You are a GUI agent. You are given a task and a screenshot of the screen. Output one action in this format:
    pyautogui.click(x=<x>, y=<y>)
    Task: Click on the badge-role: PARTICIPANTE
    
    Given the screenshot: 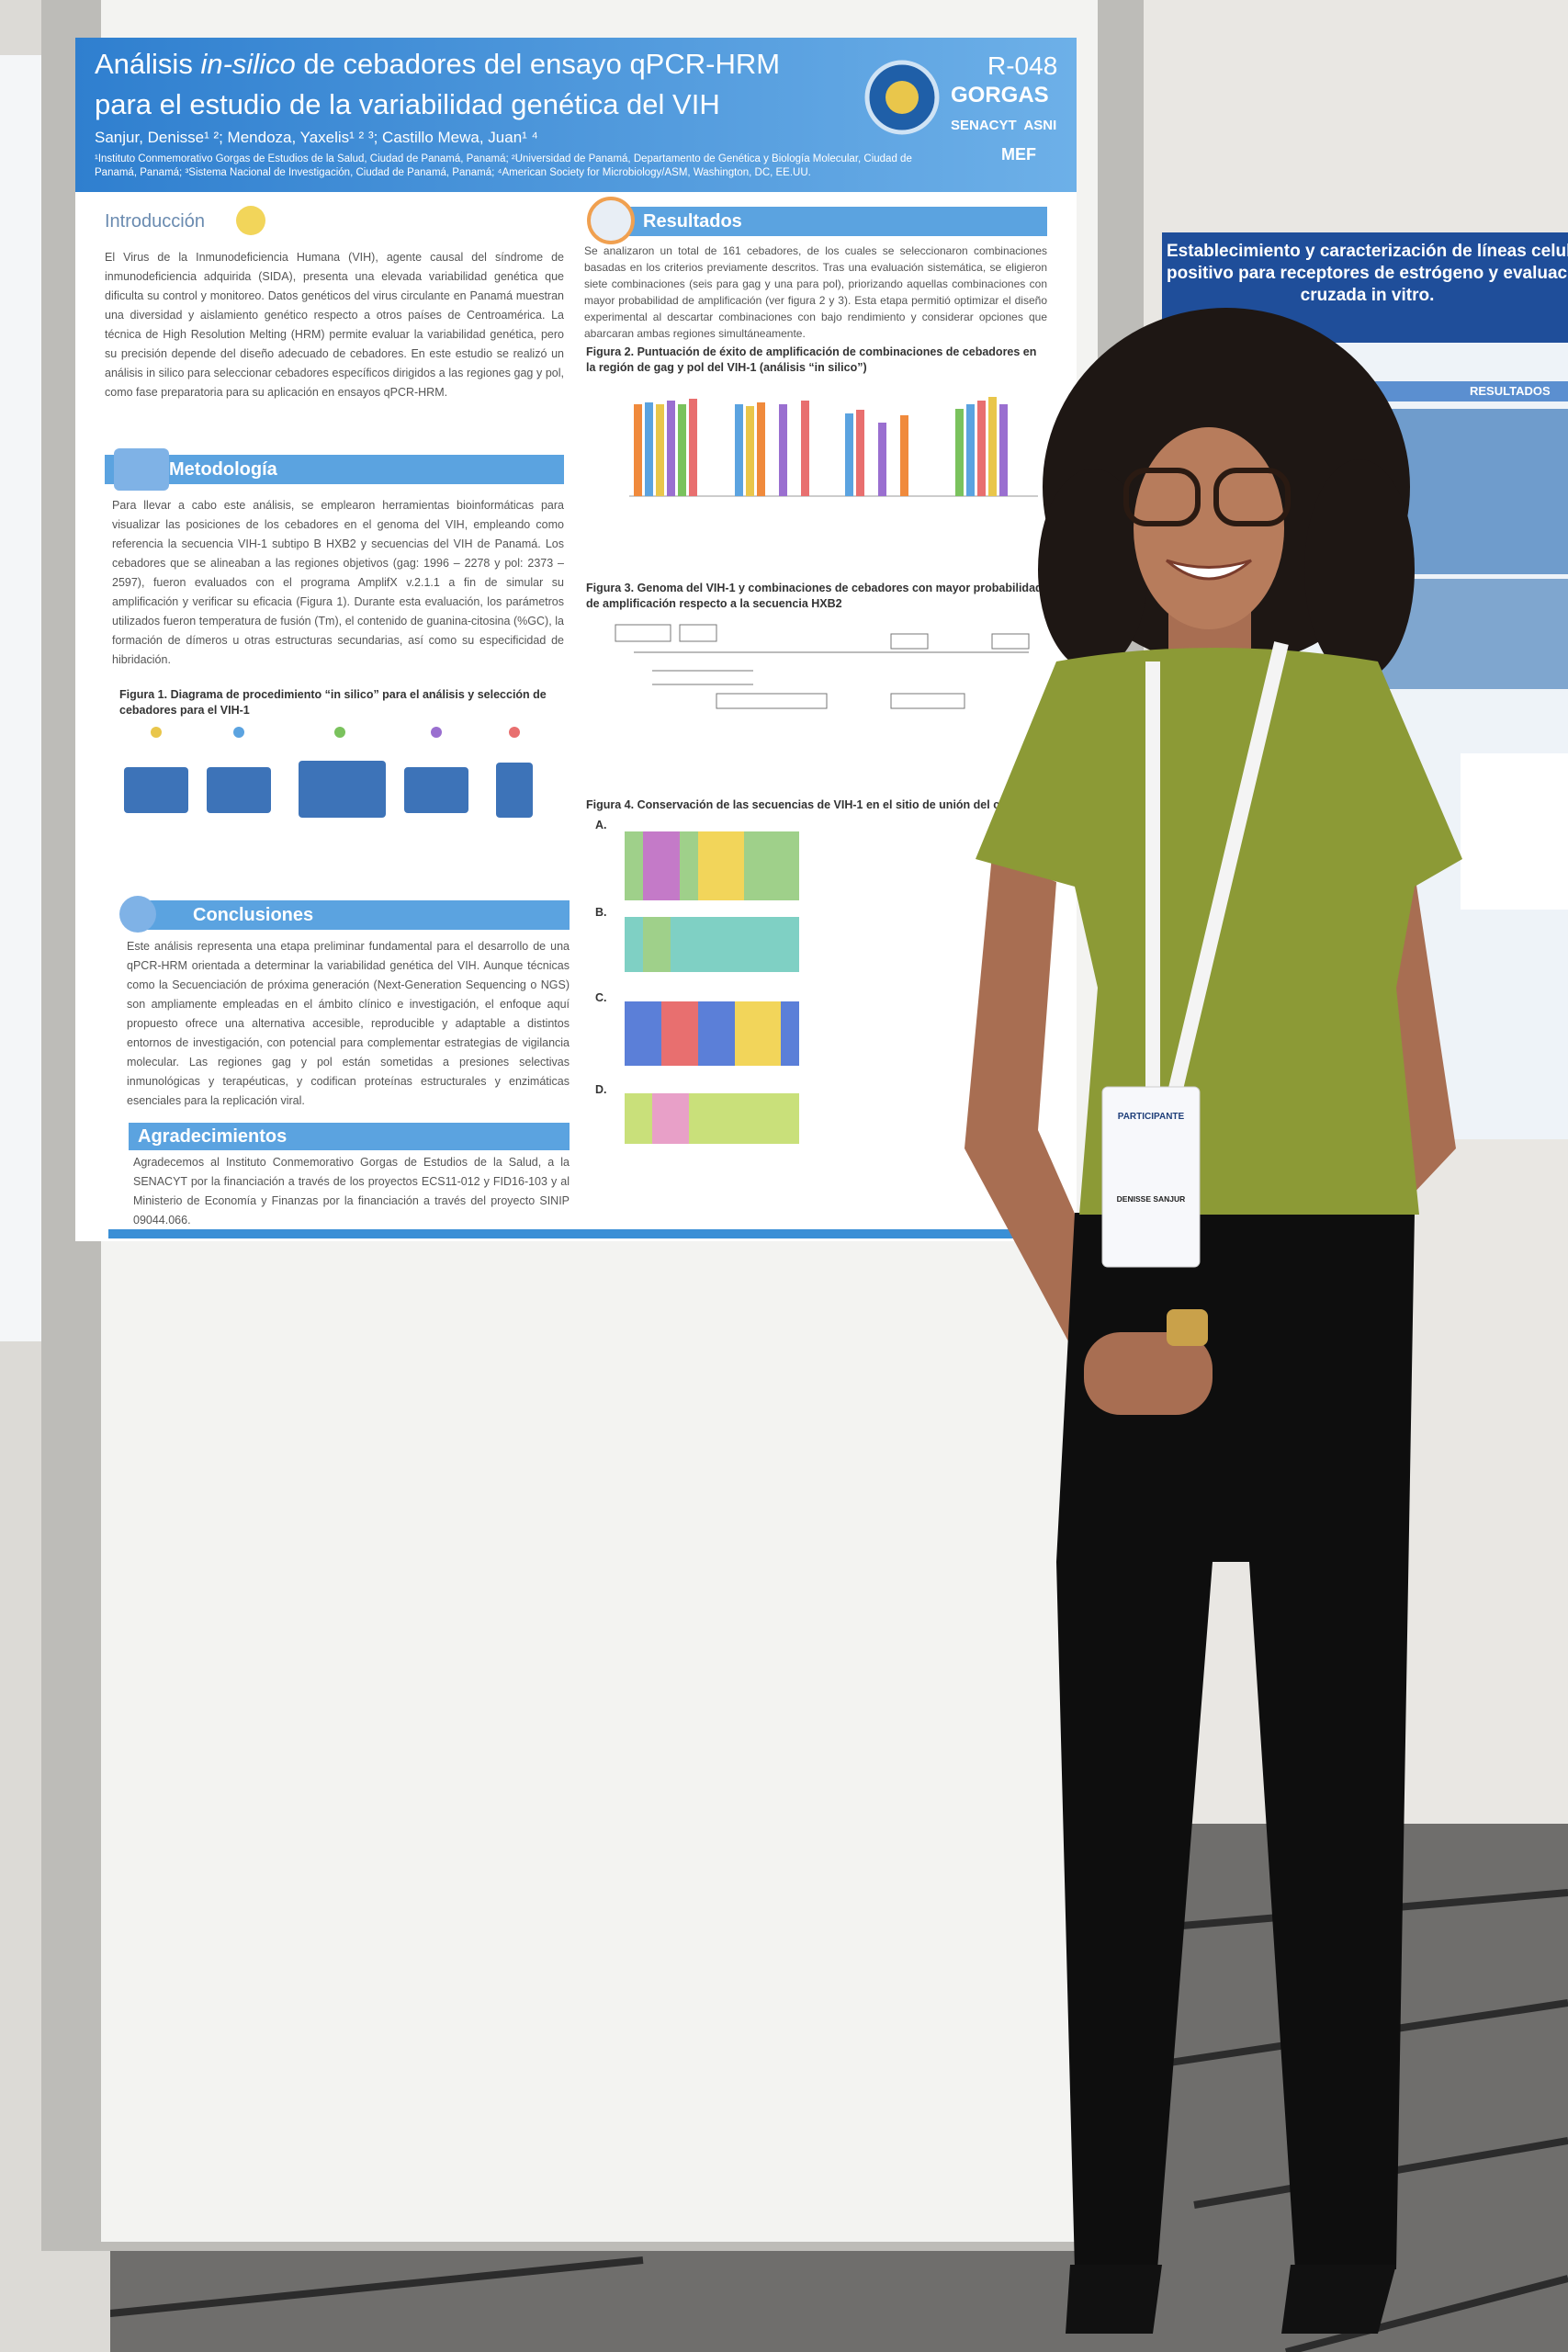 What is the action you would take?
    pyautogui.click(x=1151, y=1117)
    